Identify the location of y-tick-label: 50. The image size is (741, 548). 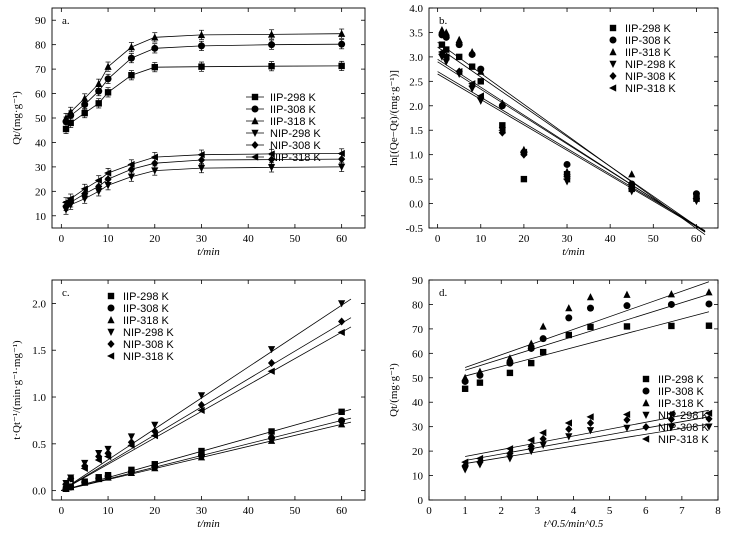
(418, 379).